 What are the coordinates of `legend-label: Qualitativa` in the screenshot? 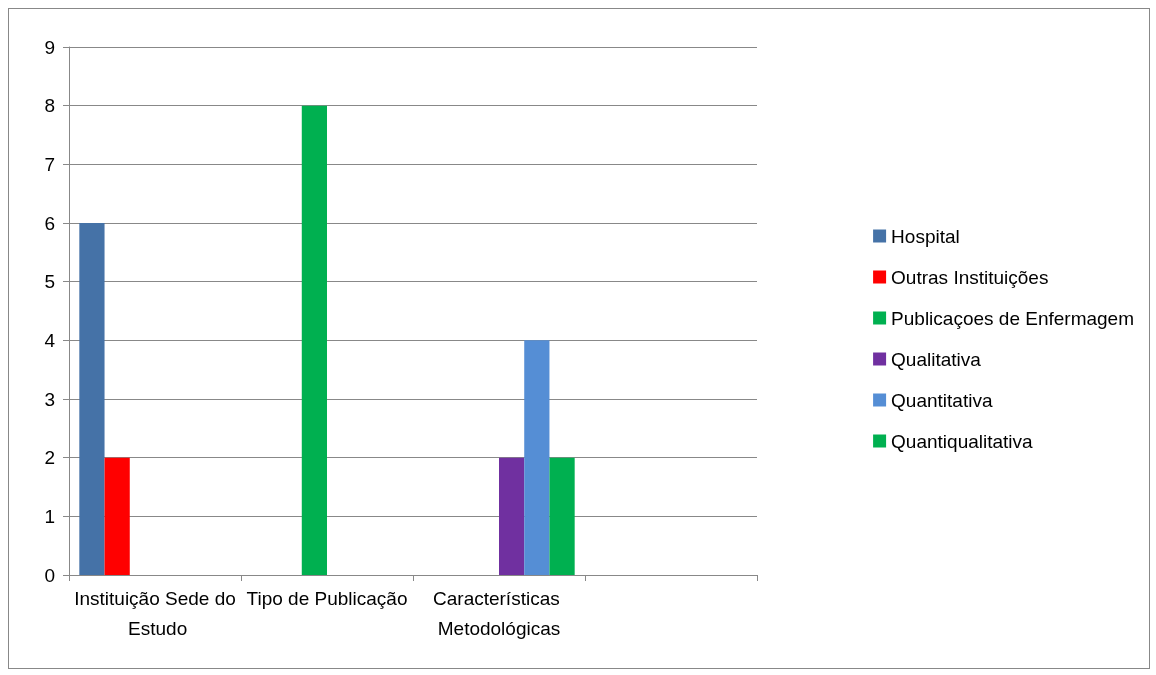 It's located at (936, 359).